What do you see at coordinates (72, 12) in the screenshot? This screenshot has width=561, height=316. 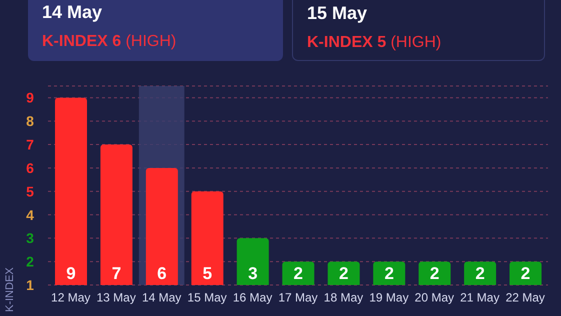 I see `text: 14 May` at bounding box center [72, 12].